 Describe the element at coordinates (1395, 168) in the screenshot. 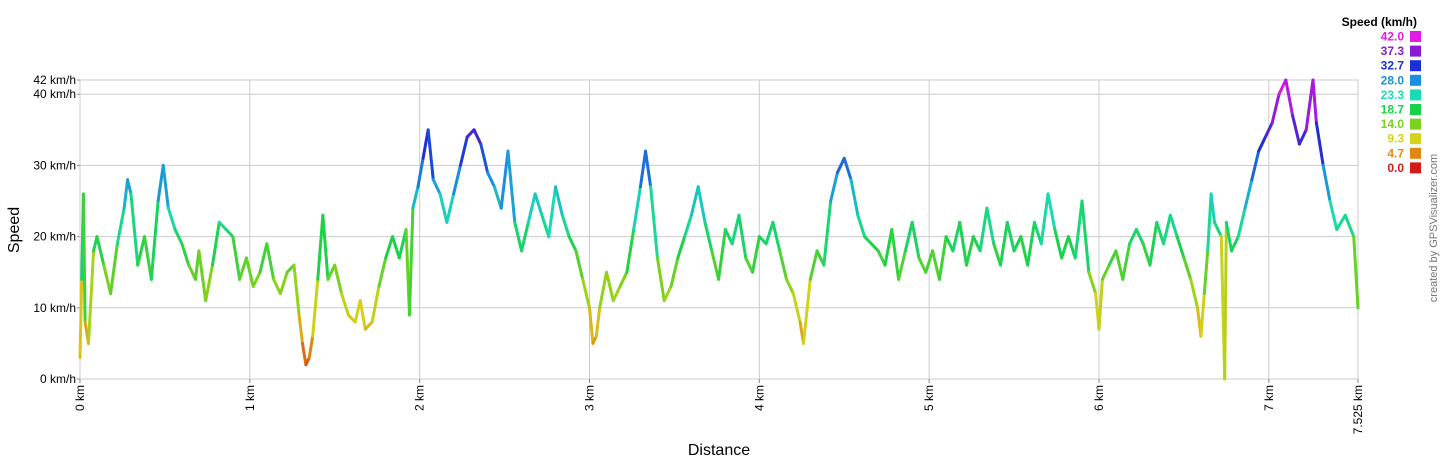

I see `legend-entry-label: 0.0` at that location.